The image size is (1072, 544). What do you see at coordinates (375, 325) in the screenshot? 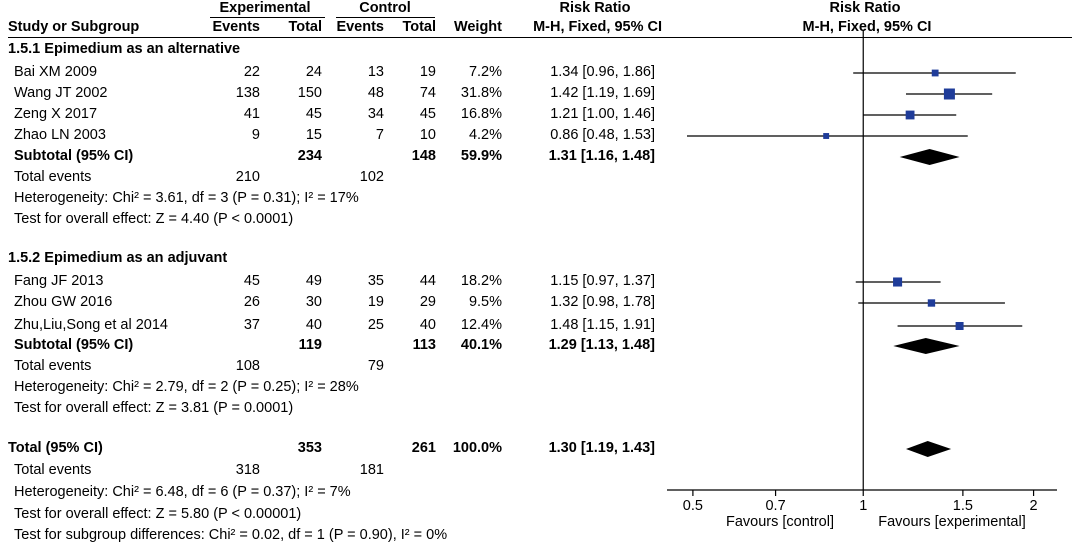
I see `ctl-events: 25` at bounding box center [375, 325].